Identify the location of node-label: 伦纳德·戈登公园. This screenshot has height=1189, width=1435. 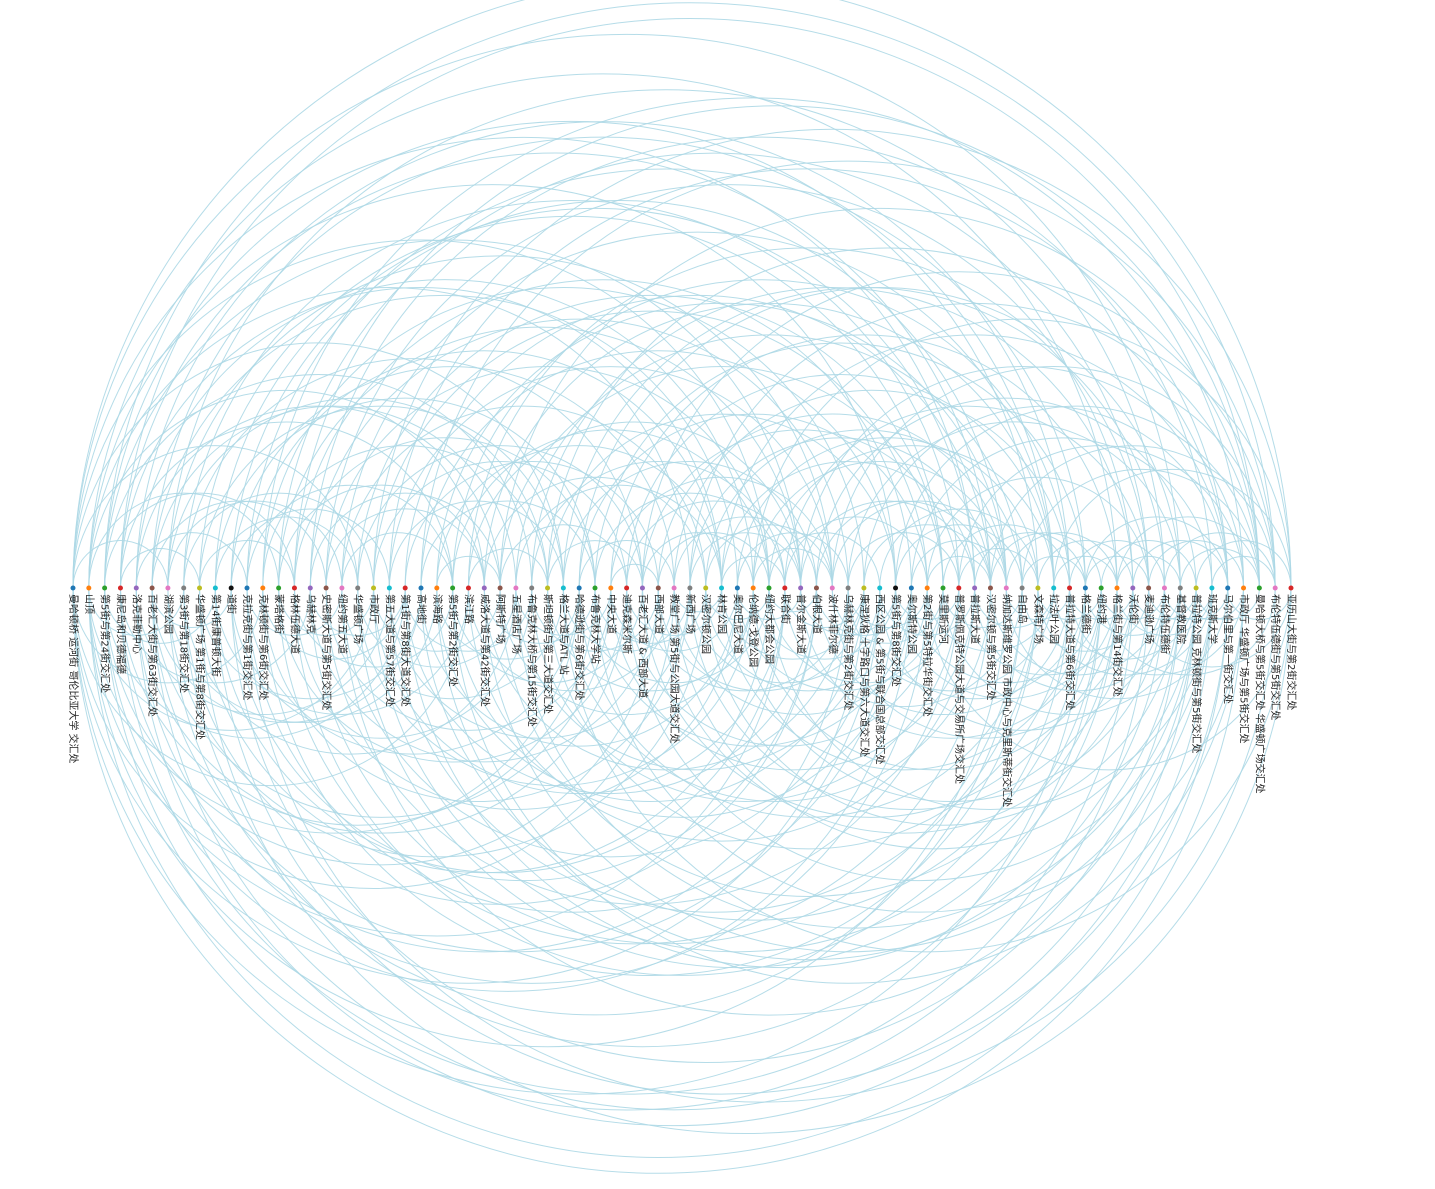
(753, 630).